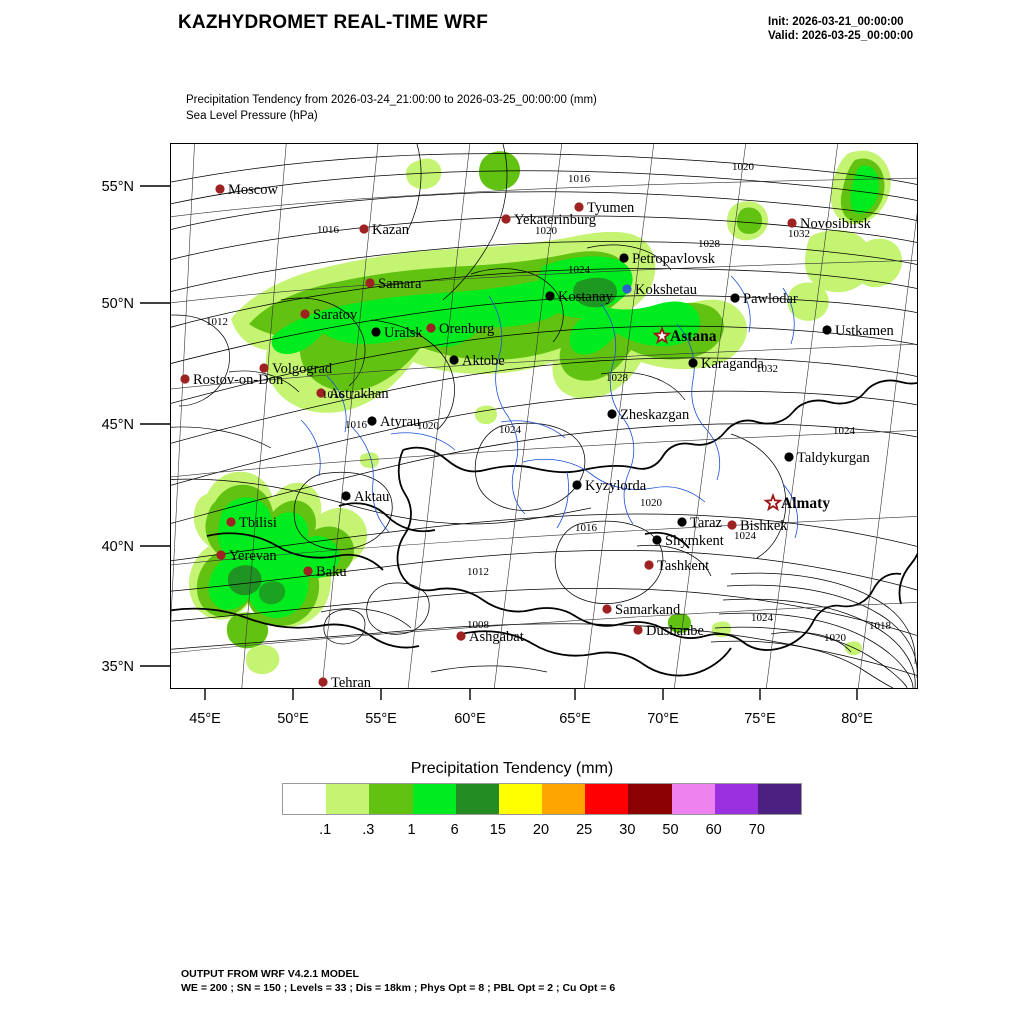 Image resolution: width=1024 pixels, height=1024 pixels. What do you see at coordinates (411, 830) in the screenshot?
I see `colorbar-tick-label: 1` at bounding box center [411, 830].